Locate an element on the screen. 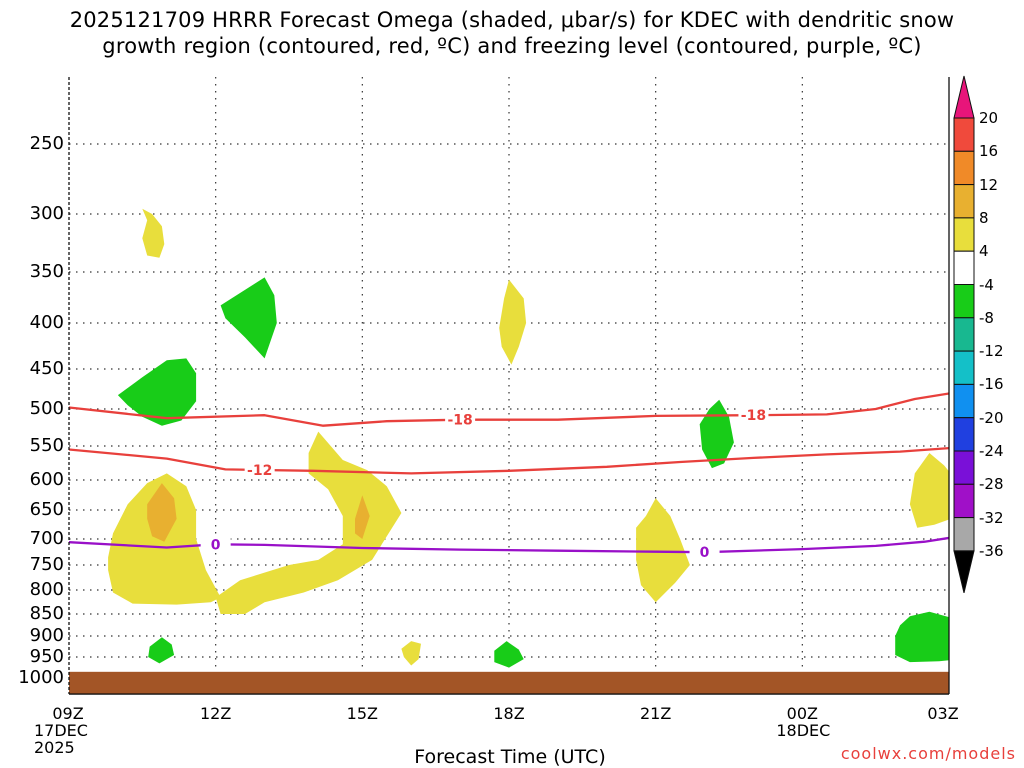 Image resolution: width=1024 pixels, height=768 pixels. colorbar-label: -36 is located at coordinates (991, 550).